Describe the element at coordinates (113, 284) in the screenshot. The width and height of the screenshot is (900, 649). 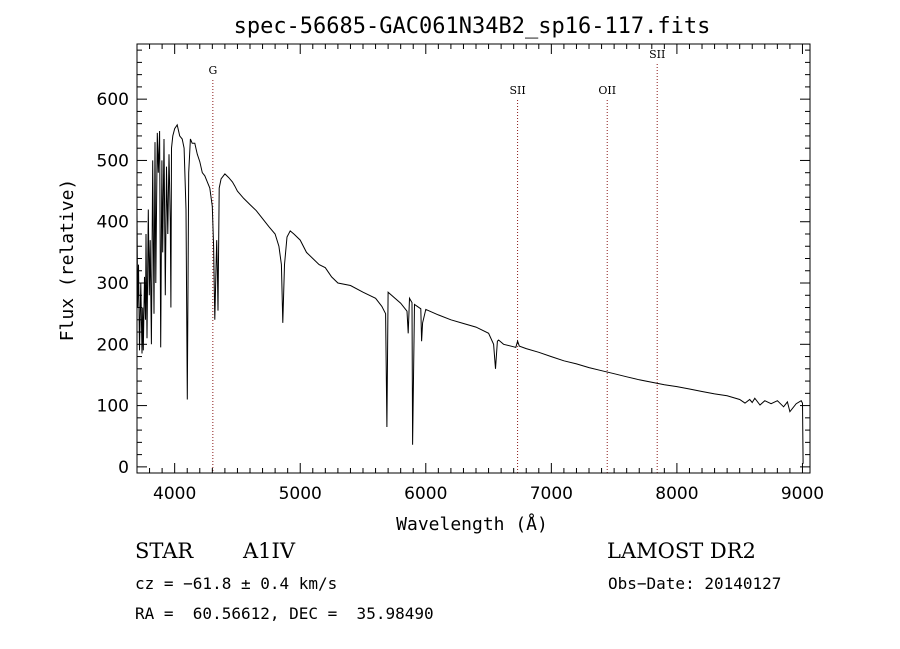
I see `y-tick-label: 300` at that location.